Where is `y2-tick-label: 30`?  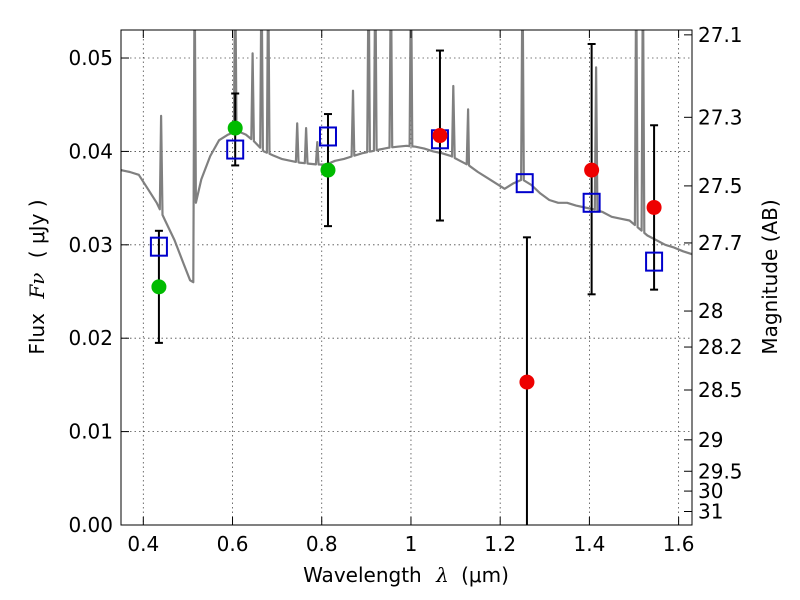 y2-tick-label: 30 is located at coordinates (710, 491).